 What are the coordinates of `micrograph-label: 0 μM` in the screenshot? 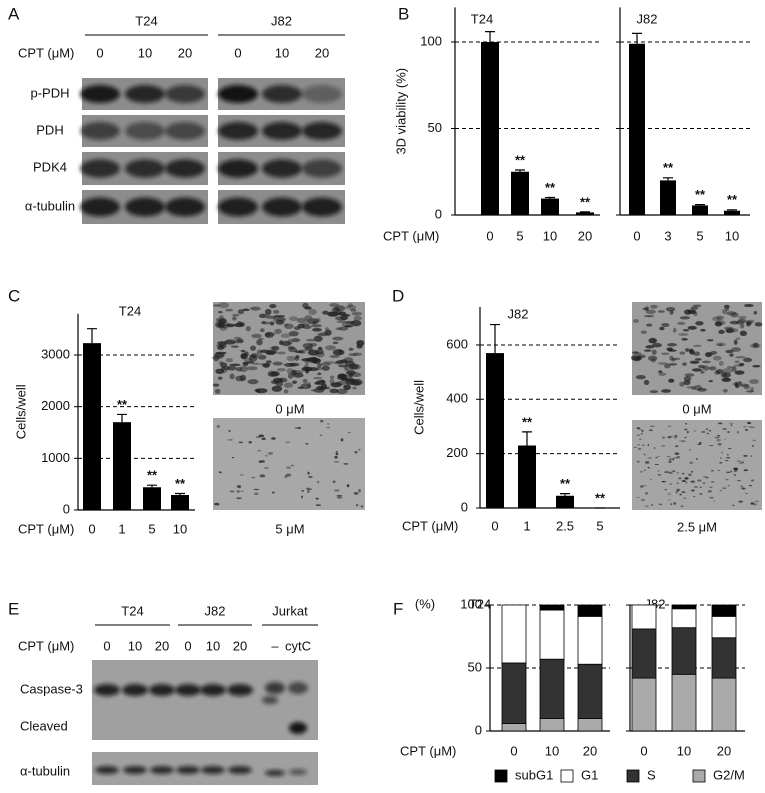 It's located at (696, 408).